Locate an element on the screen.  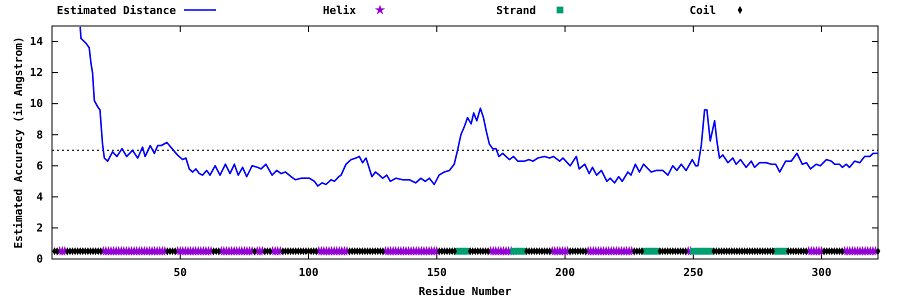
legend-label: Helix is located at coordinates (339, 10).